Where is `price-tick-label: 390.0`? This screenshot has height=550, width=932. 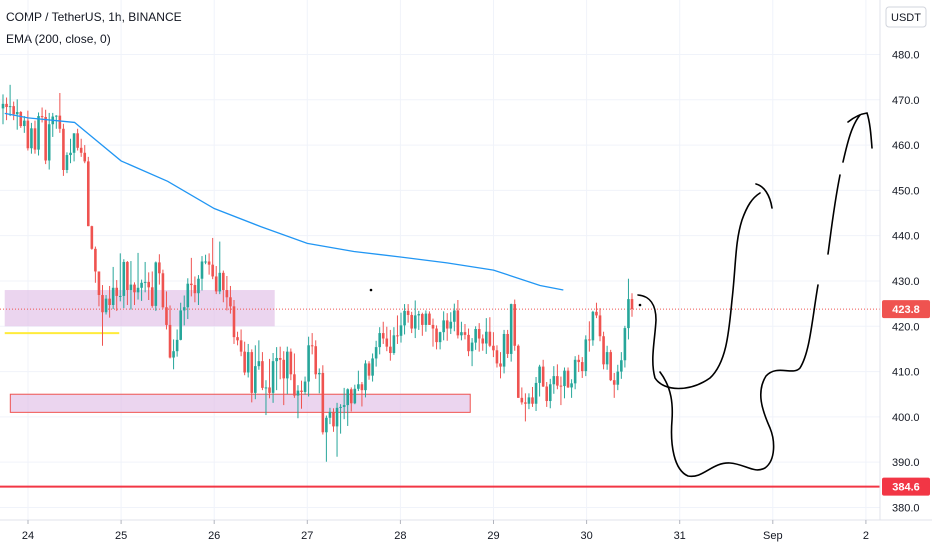
price-tick-label: 390.0 is located at coordinates (906, 463).